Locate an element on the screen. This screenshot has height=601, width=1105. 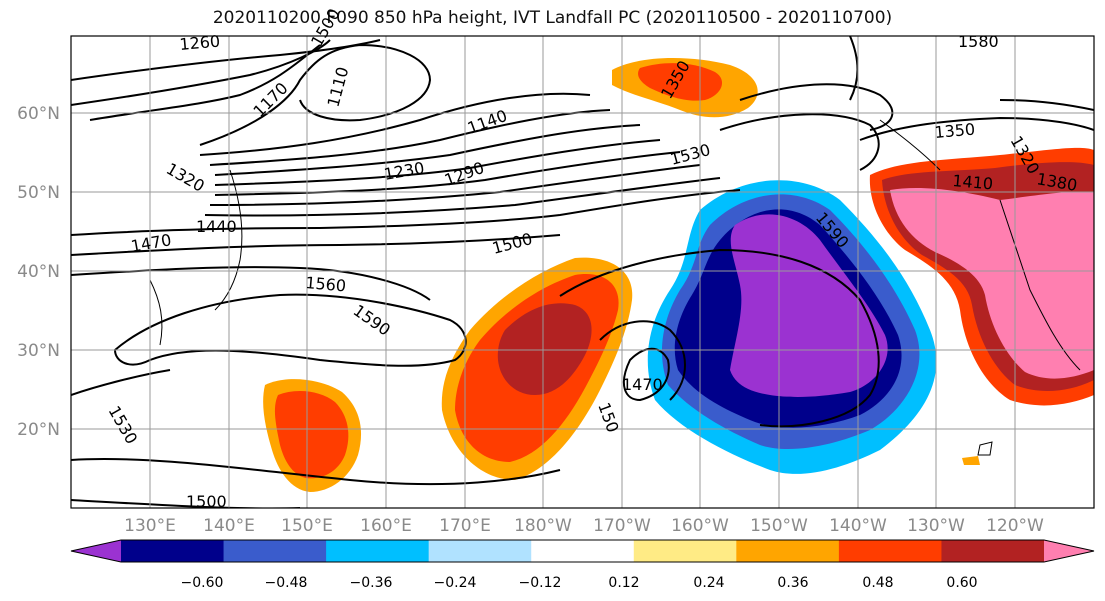
colorbar-tick-label: 0.24 is located at coordinates (708, 583).